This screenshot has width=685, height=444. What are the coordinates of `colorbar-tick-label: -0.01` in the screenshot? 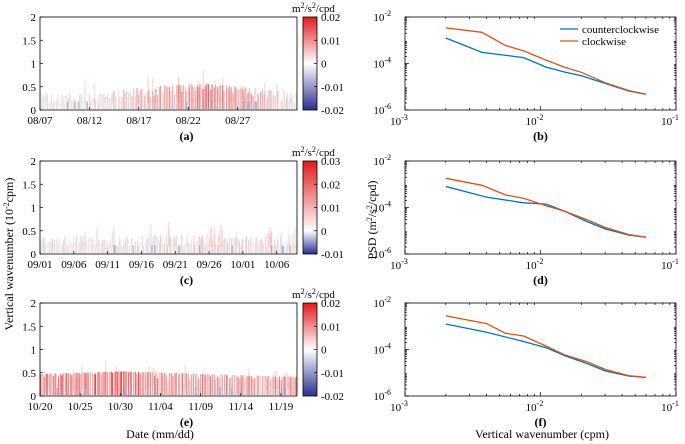 It's located at (332, 255).